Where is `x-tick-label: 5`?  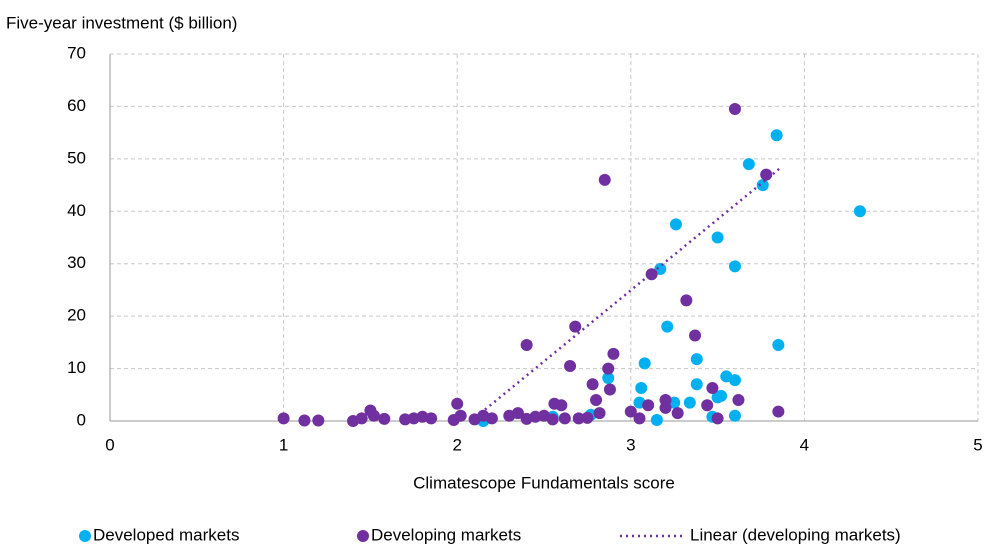 x-tick-label: 5 is located at coordinates (977, 444).